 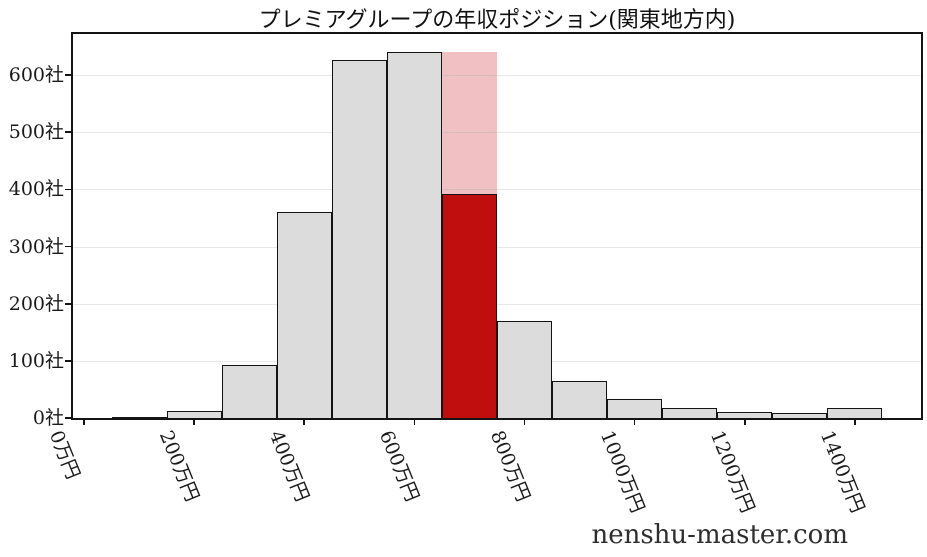 I want to click on x-tick-label: 800万円, so click(x=509, y=466).